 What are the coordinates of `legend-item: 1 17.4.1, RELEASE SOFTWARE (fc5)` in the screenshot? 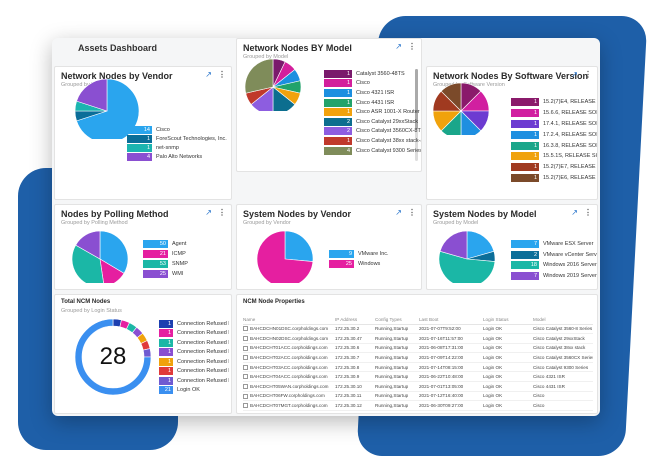 It's located at (554, 124).